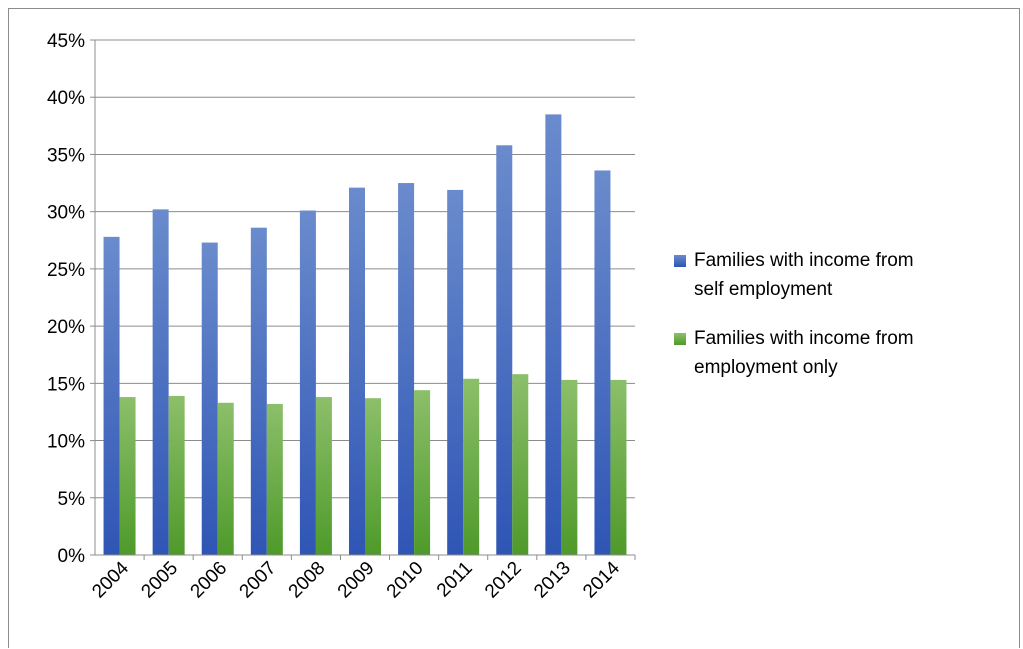 The height and width of the screenshot is (649, 1023). I want to click on x-tick-label: 2008, so click(307, 580).